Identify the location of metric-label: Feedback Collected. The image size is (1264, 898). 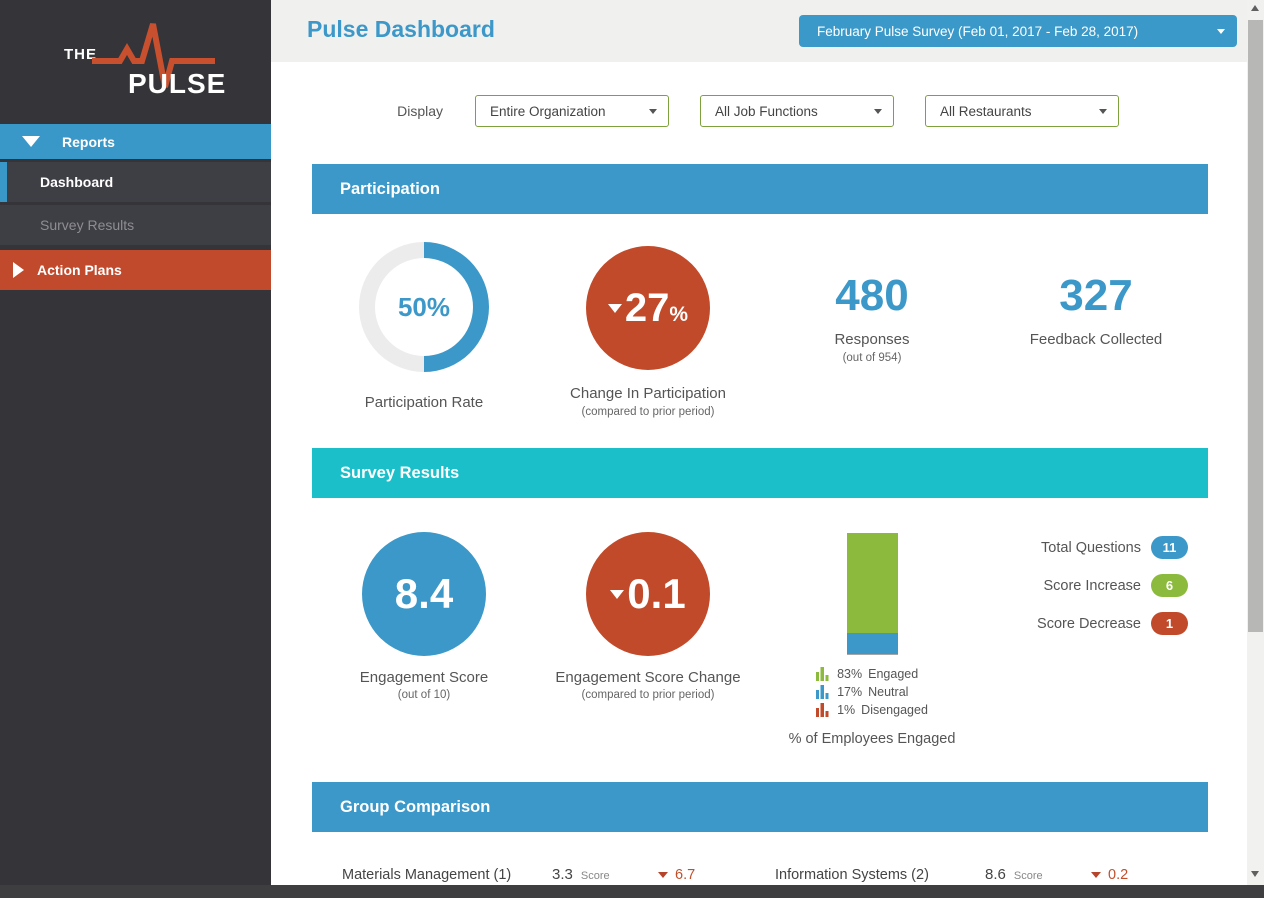
(1096, 339).